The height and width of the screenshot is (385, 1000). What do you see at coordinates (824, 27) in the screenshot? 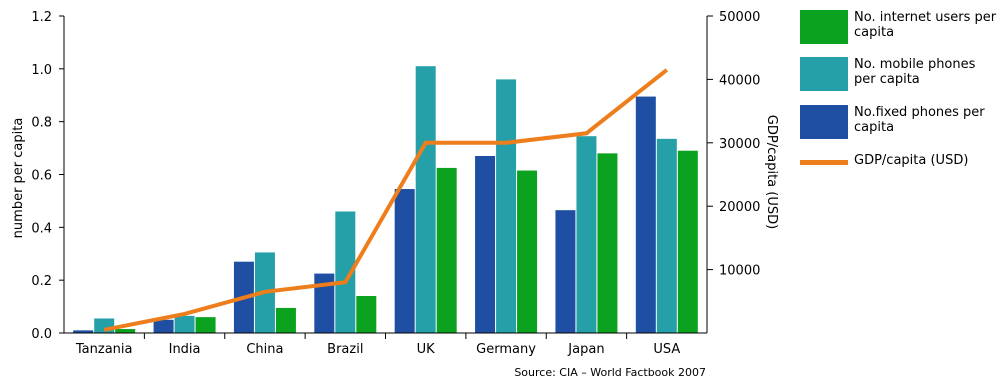
I see `legend-swatch-internet` at bounding box center [824, 27].